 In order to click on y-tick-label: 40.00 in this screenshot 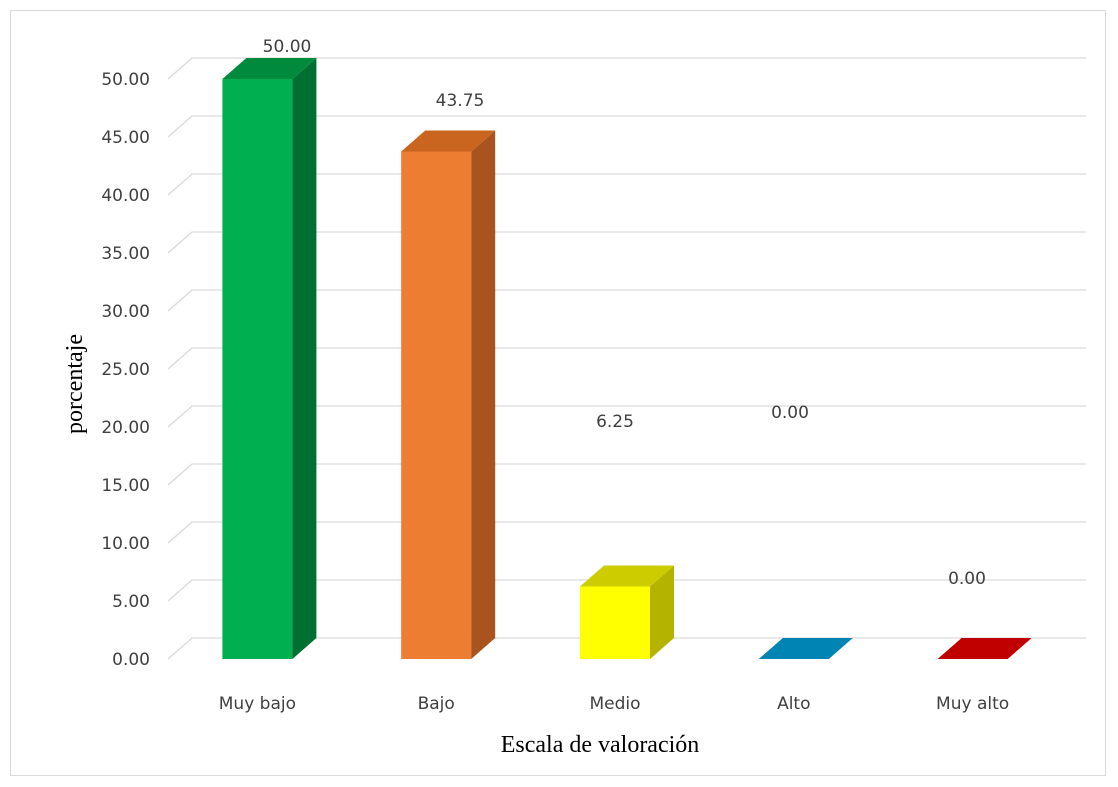, I will do `click(125, 196)`.